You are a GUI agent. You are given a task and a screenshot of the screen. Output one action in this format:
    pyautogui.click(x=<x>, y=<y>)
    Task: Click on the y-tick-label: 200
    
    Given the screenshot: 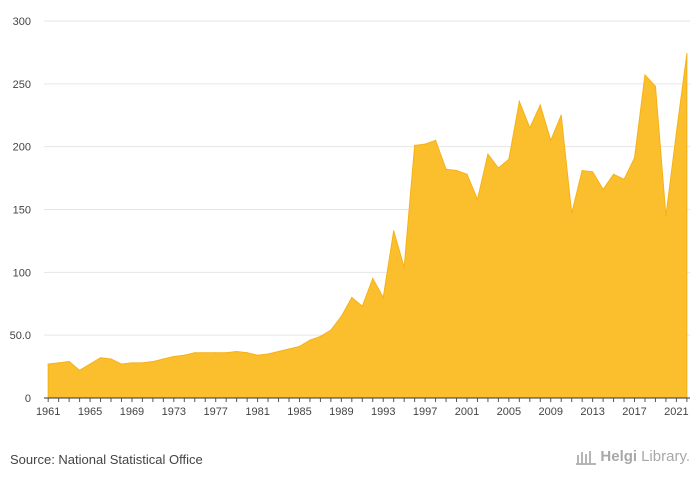 What is the action you would take?
    pyautogui.click(x=22, y=148)
    